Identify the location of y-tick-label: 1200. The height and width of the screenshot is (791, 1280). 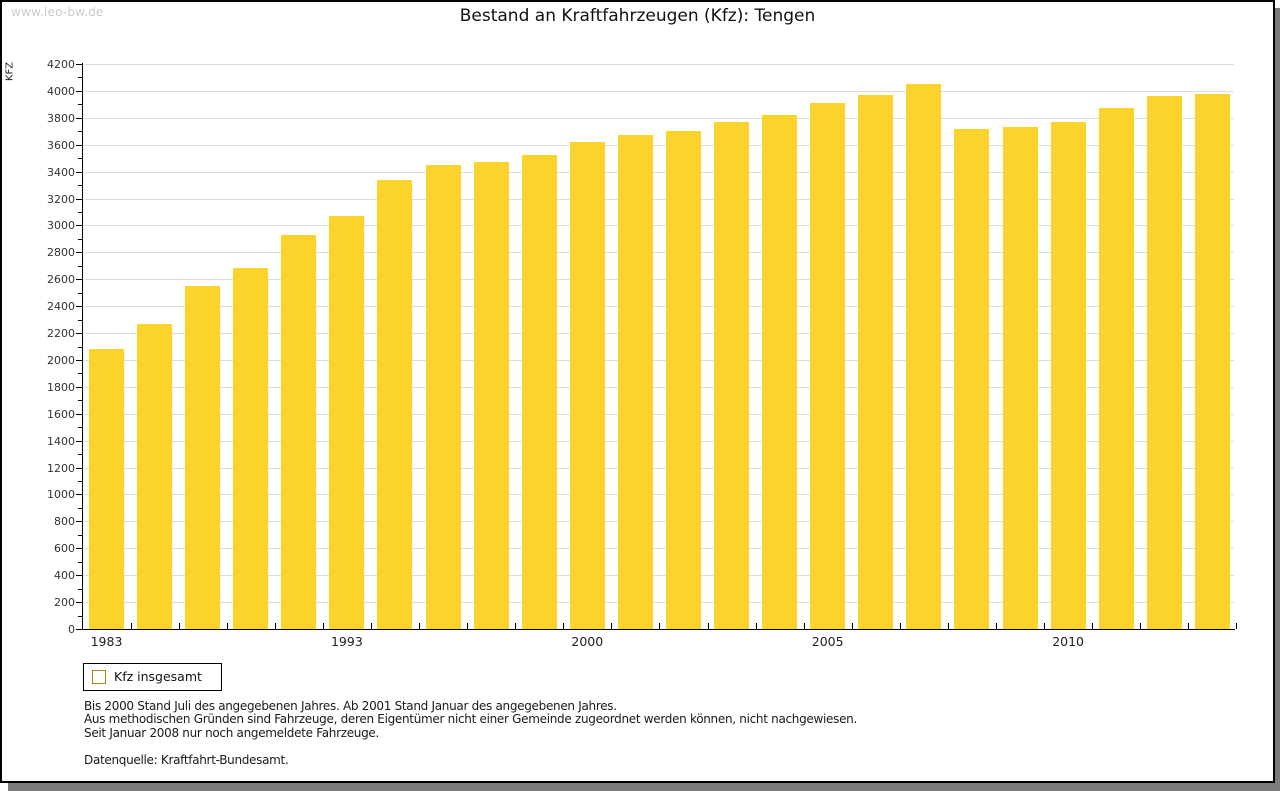
(61, 468).